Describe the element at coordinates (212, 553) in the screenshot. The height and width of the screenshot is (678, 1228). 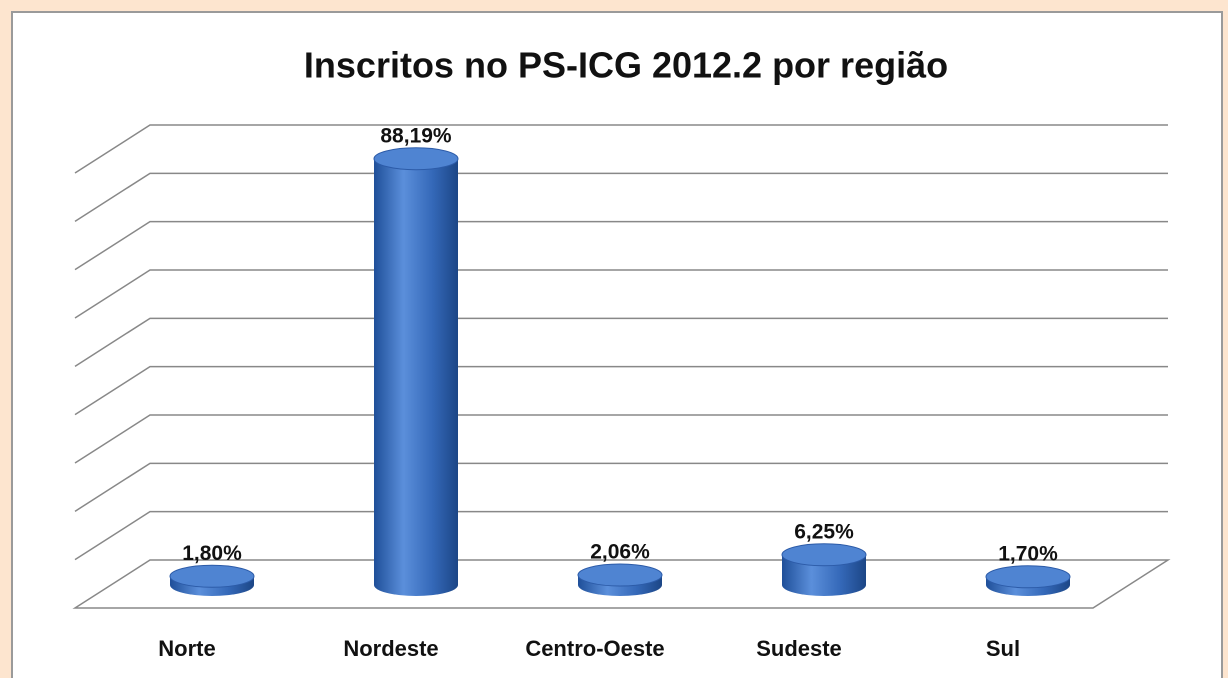
I see `value-label: 1,80%` at that location.